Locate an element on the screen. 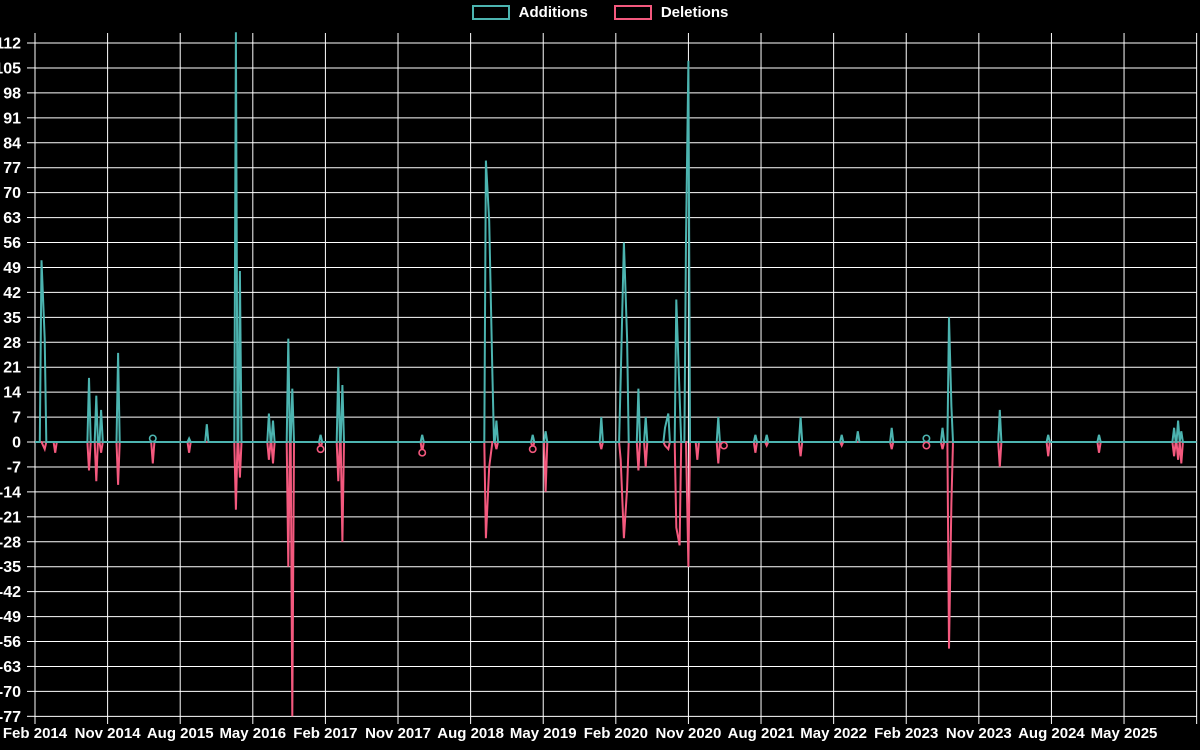 Image resolution: width=1200 pixels, height=750 pixels. point-markers is located at coordinates (539, 445).